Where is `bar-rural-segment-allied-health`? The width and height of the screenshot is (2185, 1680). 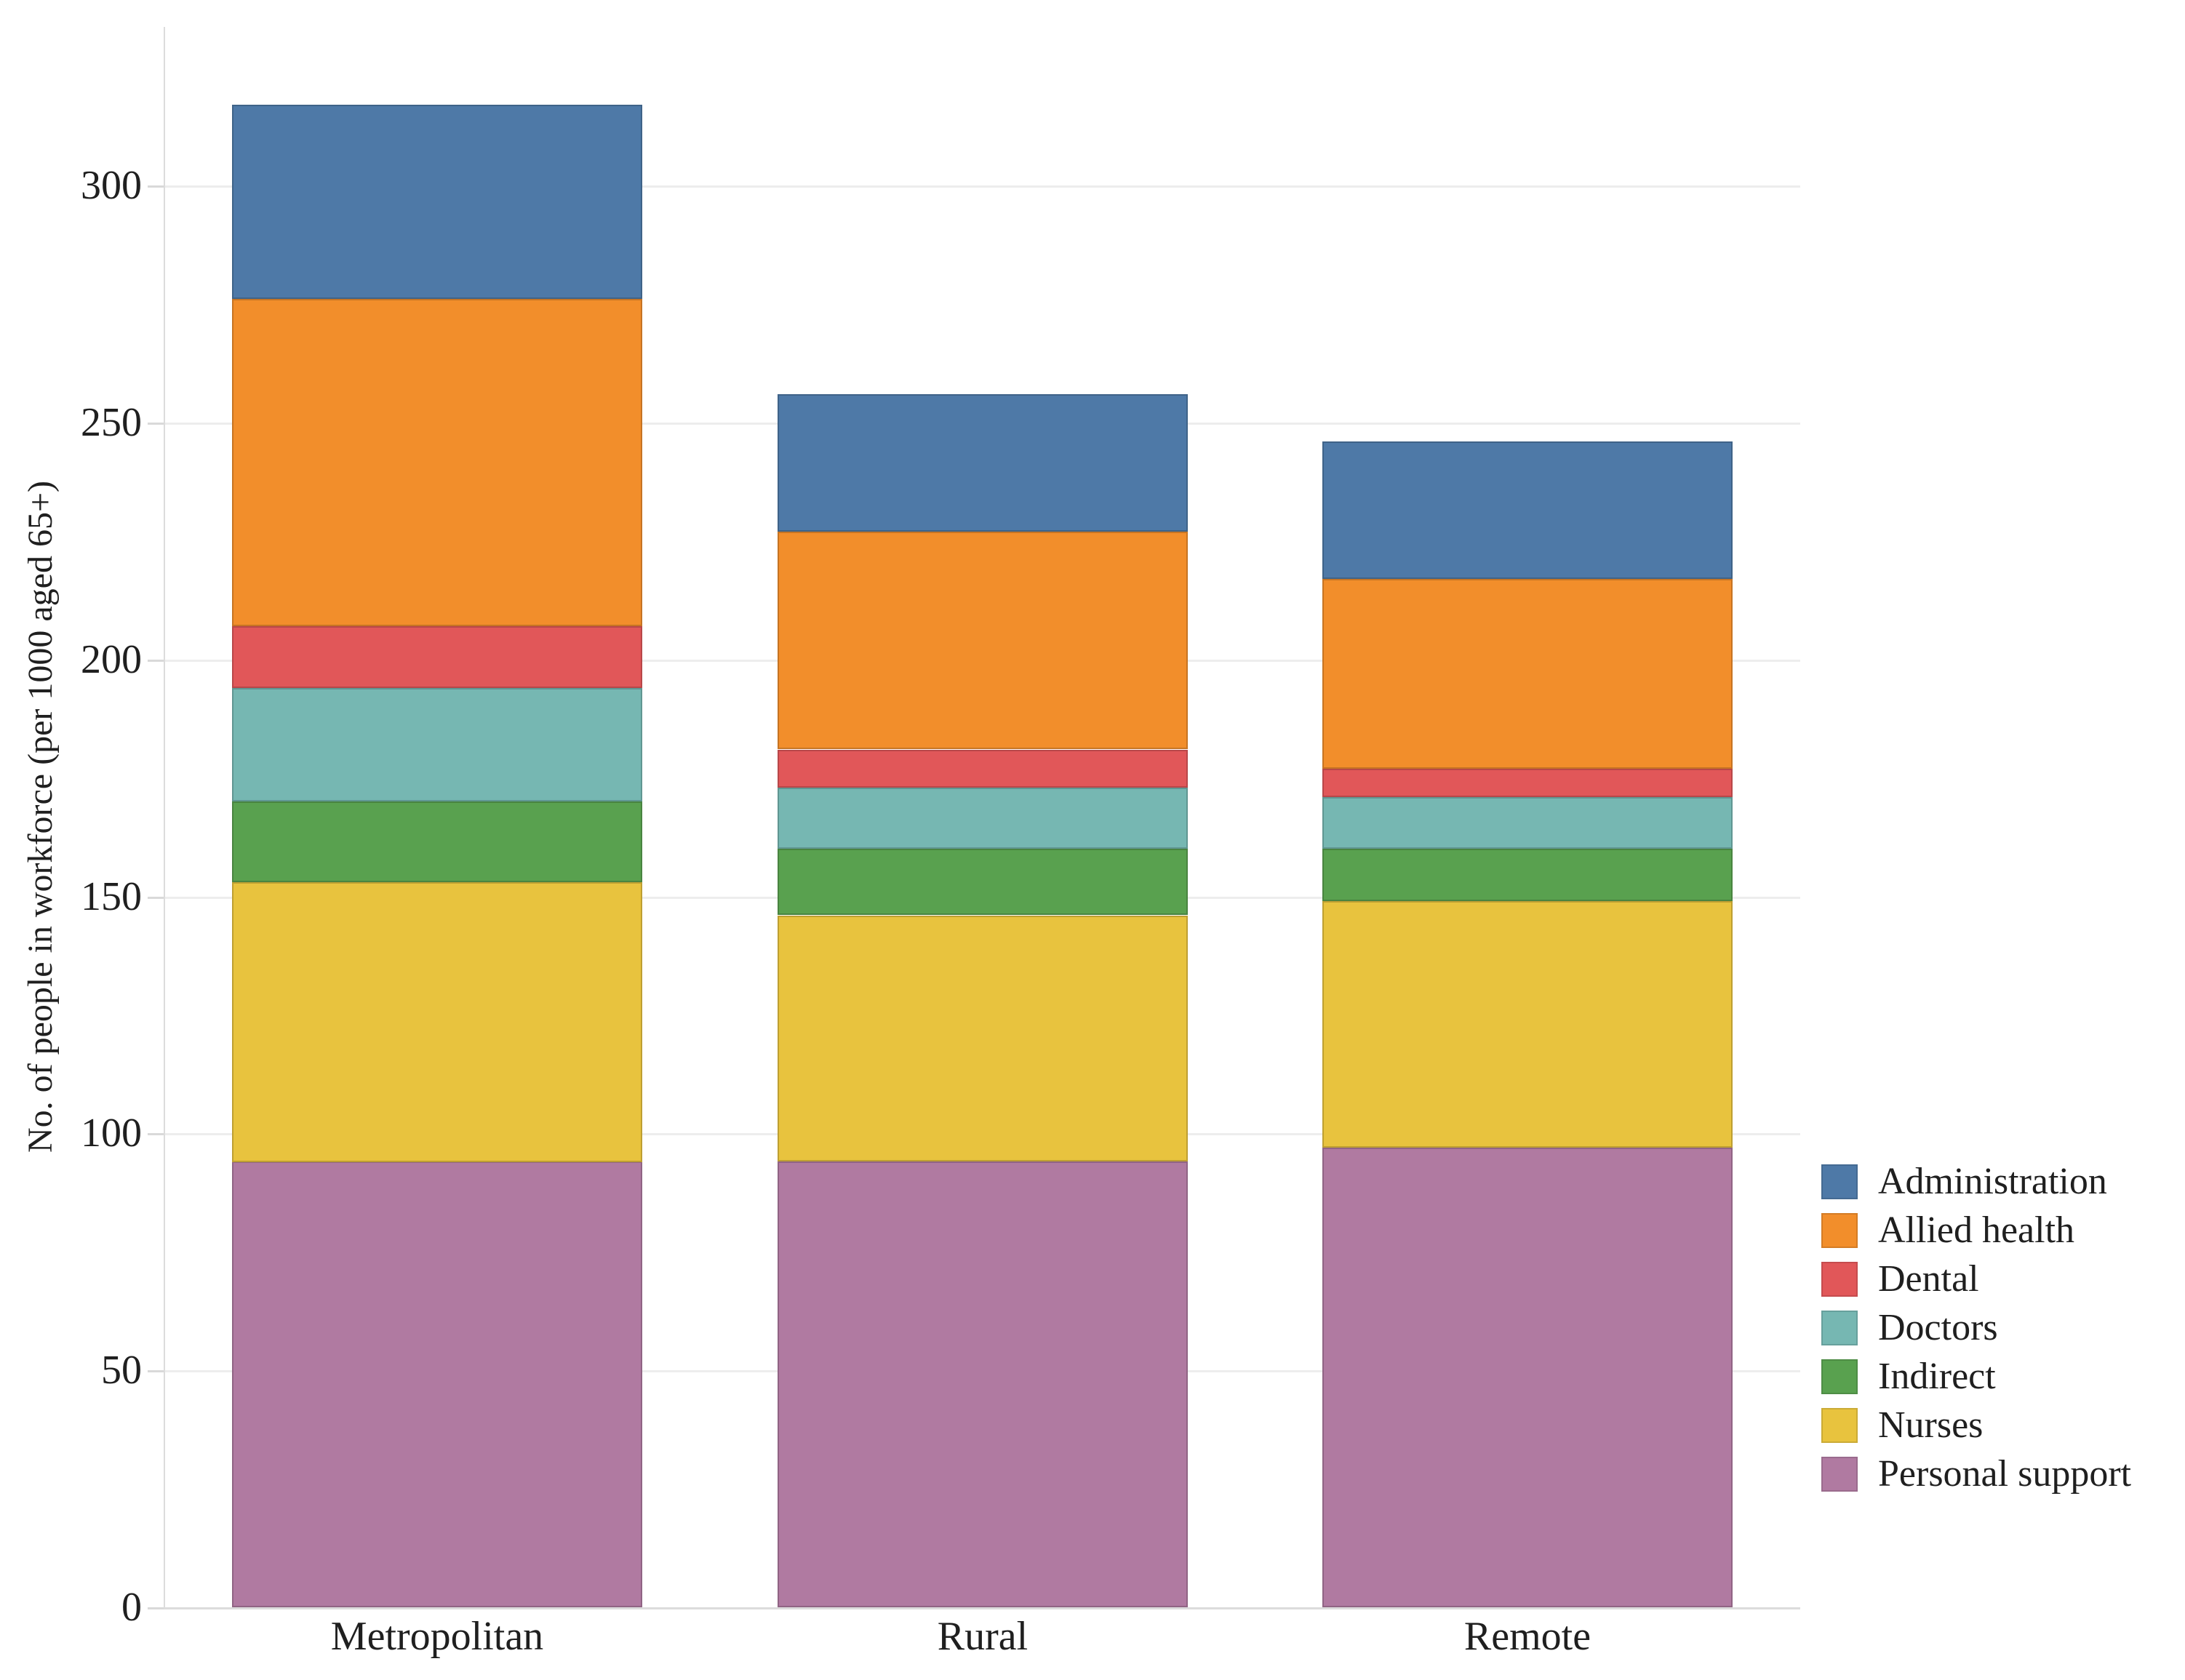 bar-rural-segment-allied-health is located at coordinates (983, 640).